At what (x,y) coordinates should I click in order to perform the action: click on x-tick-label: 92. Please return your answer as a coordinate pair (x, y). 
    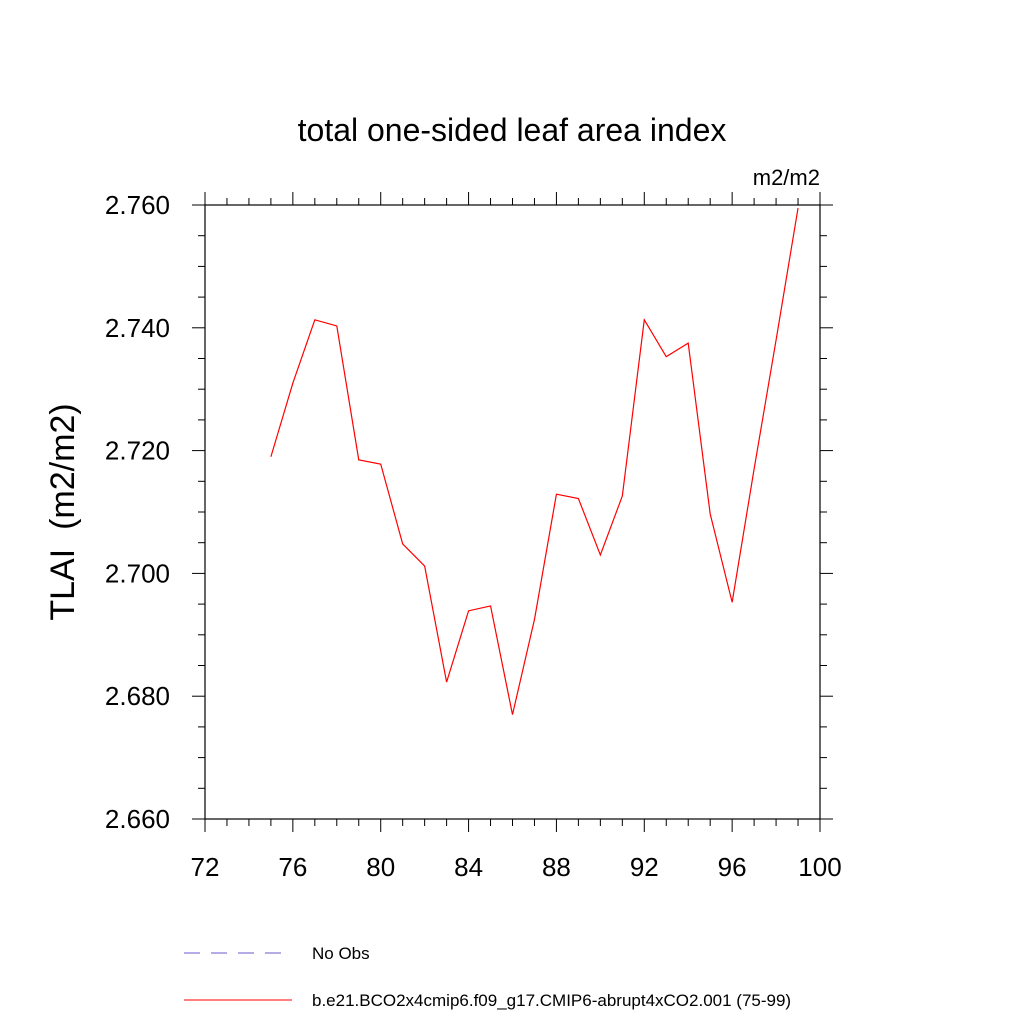
    Looking at the image, I should click on (644, 867).